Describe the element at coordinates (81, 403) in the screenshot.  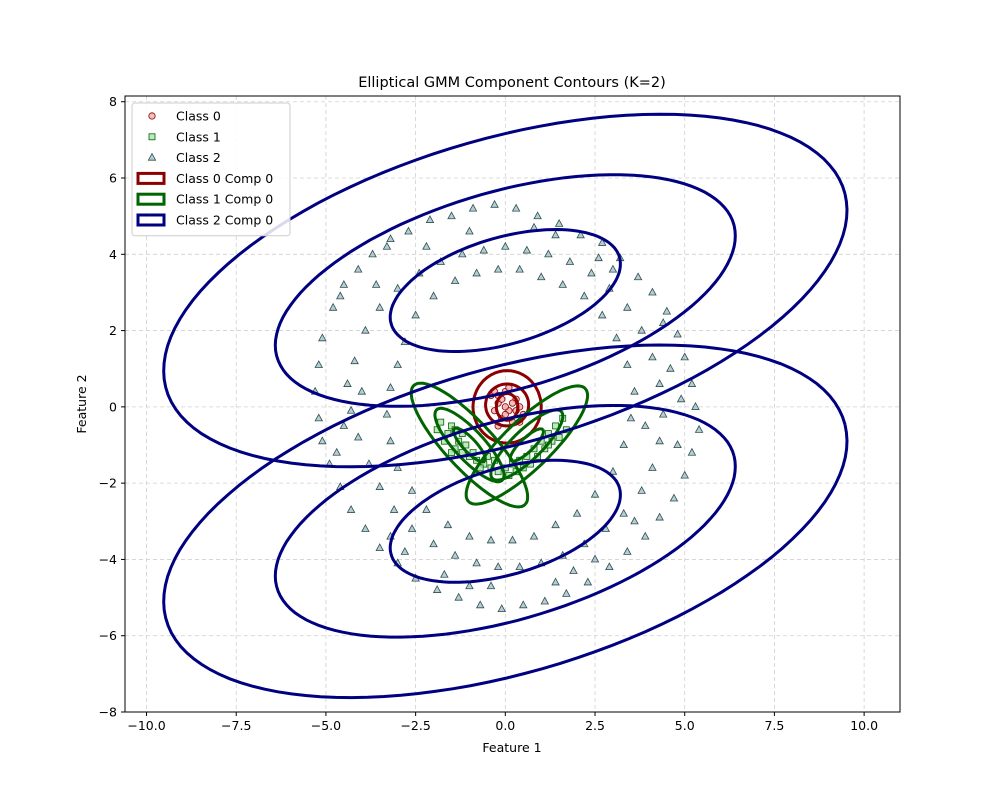
I see `y-axis-label: Feature 2` at that location.